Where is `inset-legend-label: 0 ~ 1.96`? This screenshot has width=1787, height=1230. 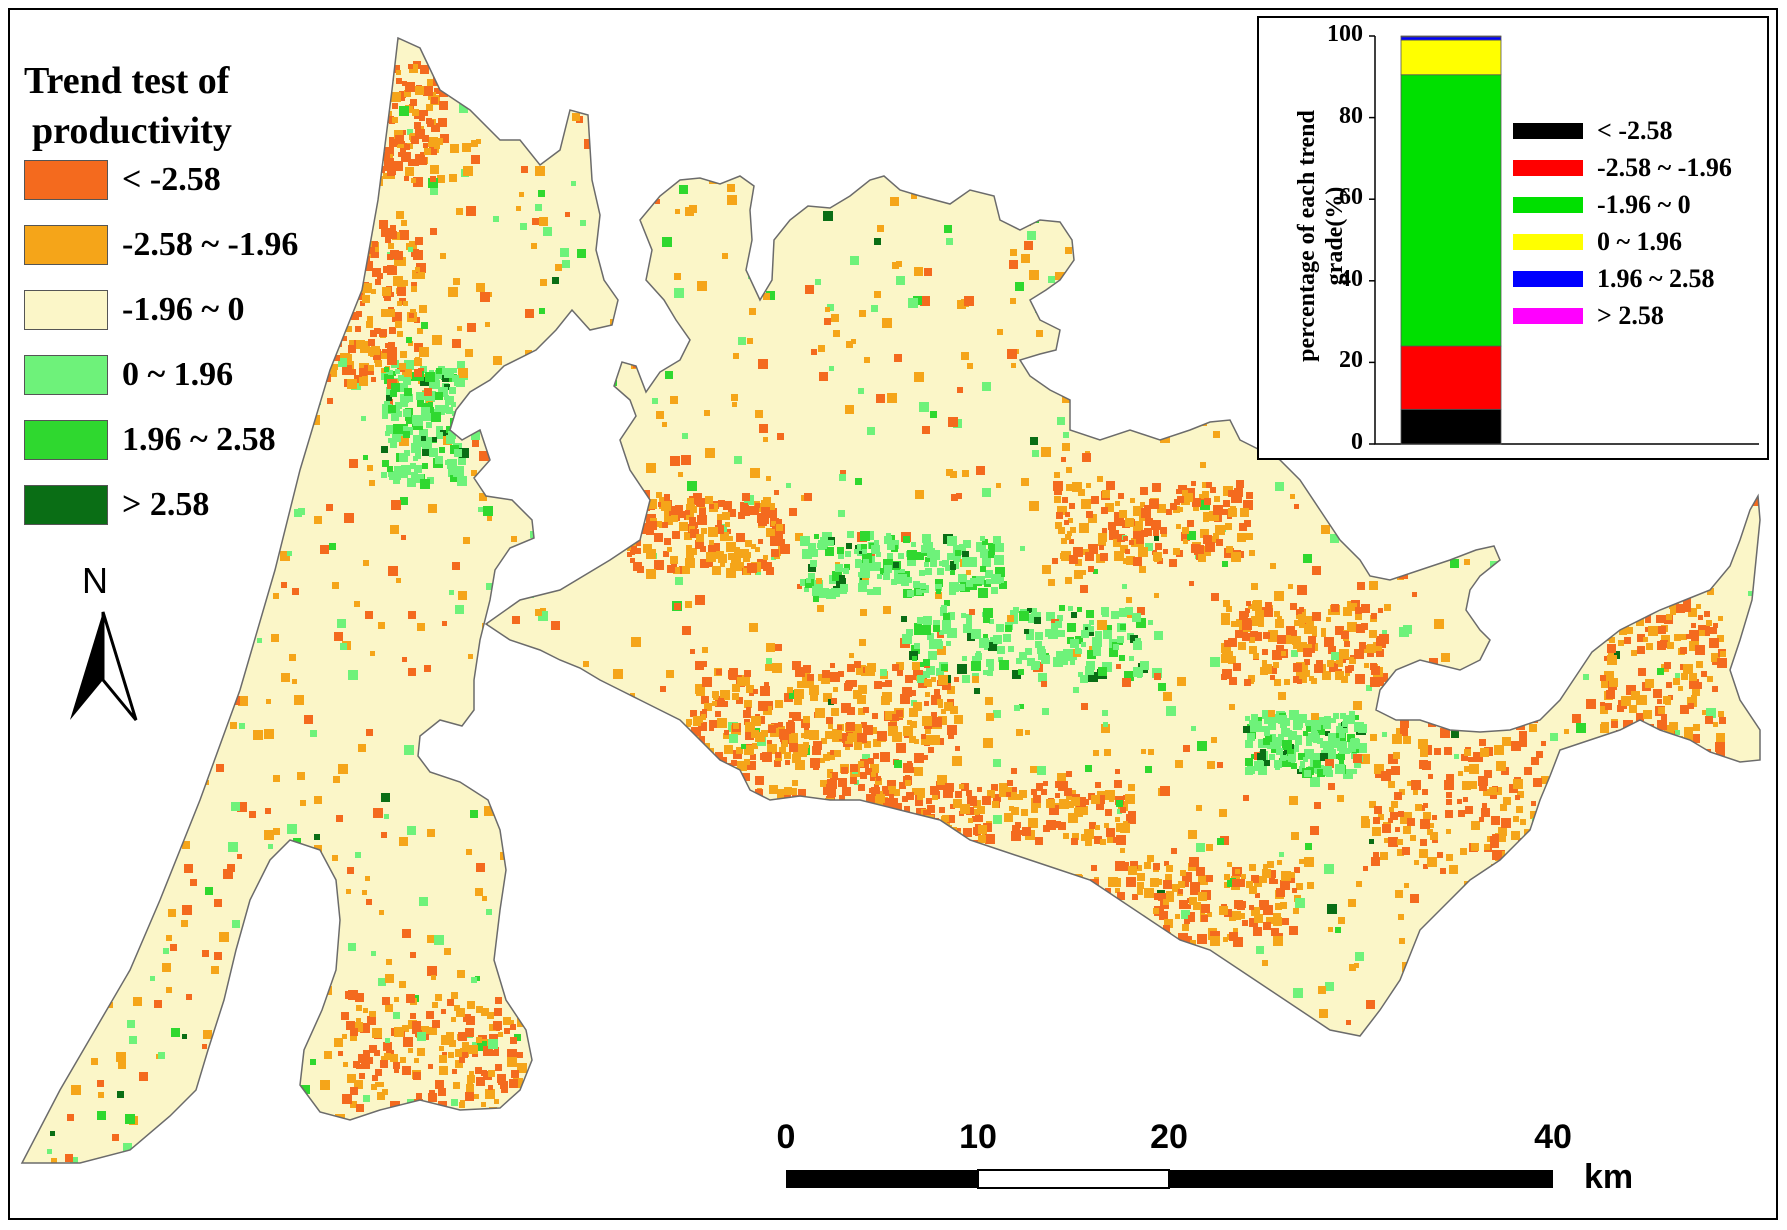
inset-legend-label: 0 ~ 1.96 is located at coordinates (1640, 241).